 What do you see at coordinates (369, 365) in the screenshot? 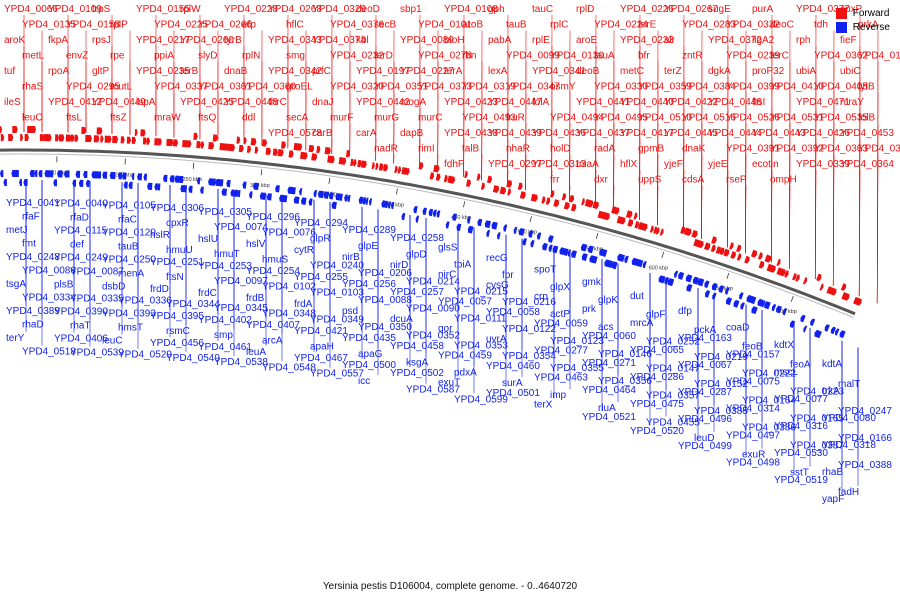
I see `reverse-gene-label: YPD4_0500` at bounding box center [369, 365].